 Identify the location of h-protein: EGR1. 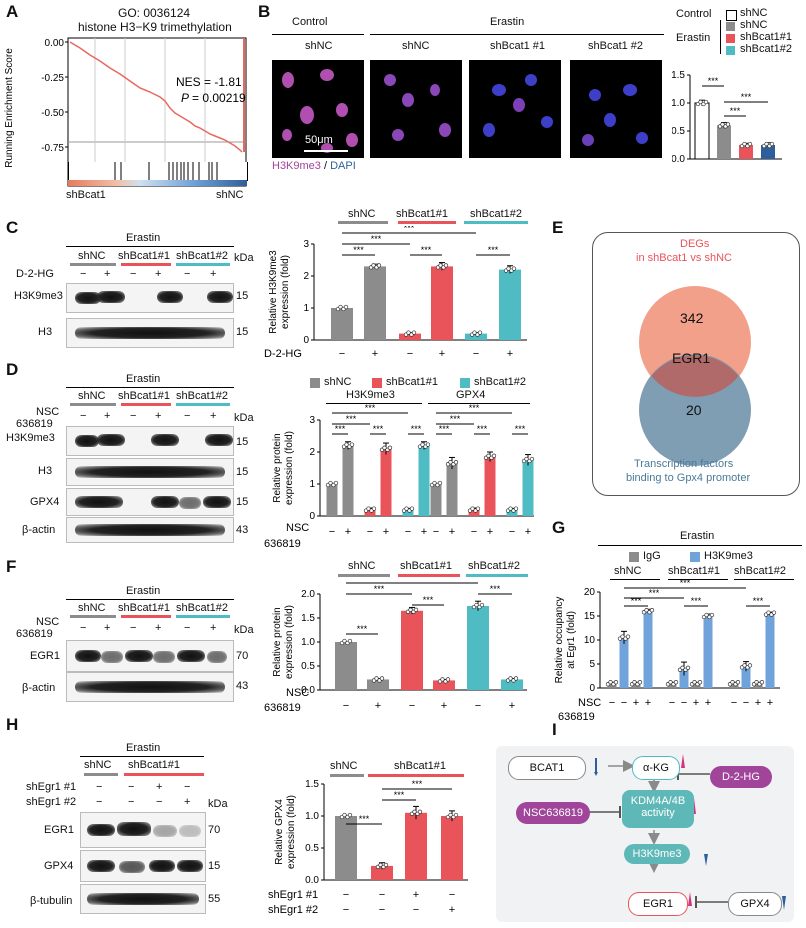
(59, 830).